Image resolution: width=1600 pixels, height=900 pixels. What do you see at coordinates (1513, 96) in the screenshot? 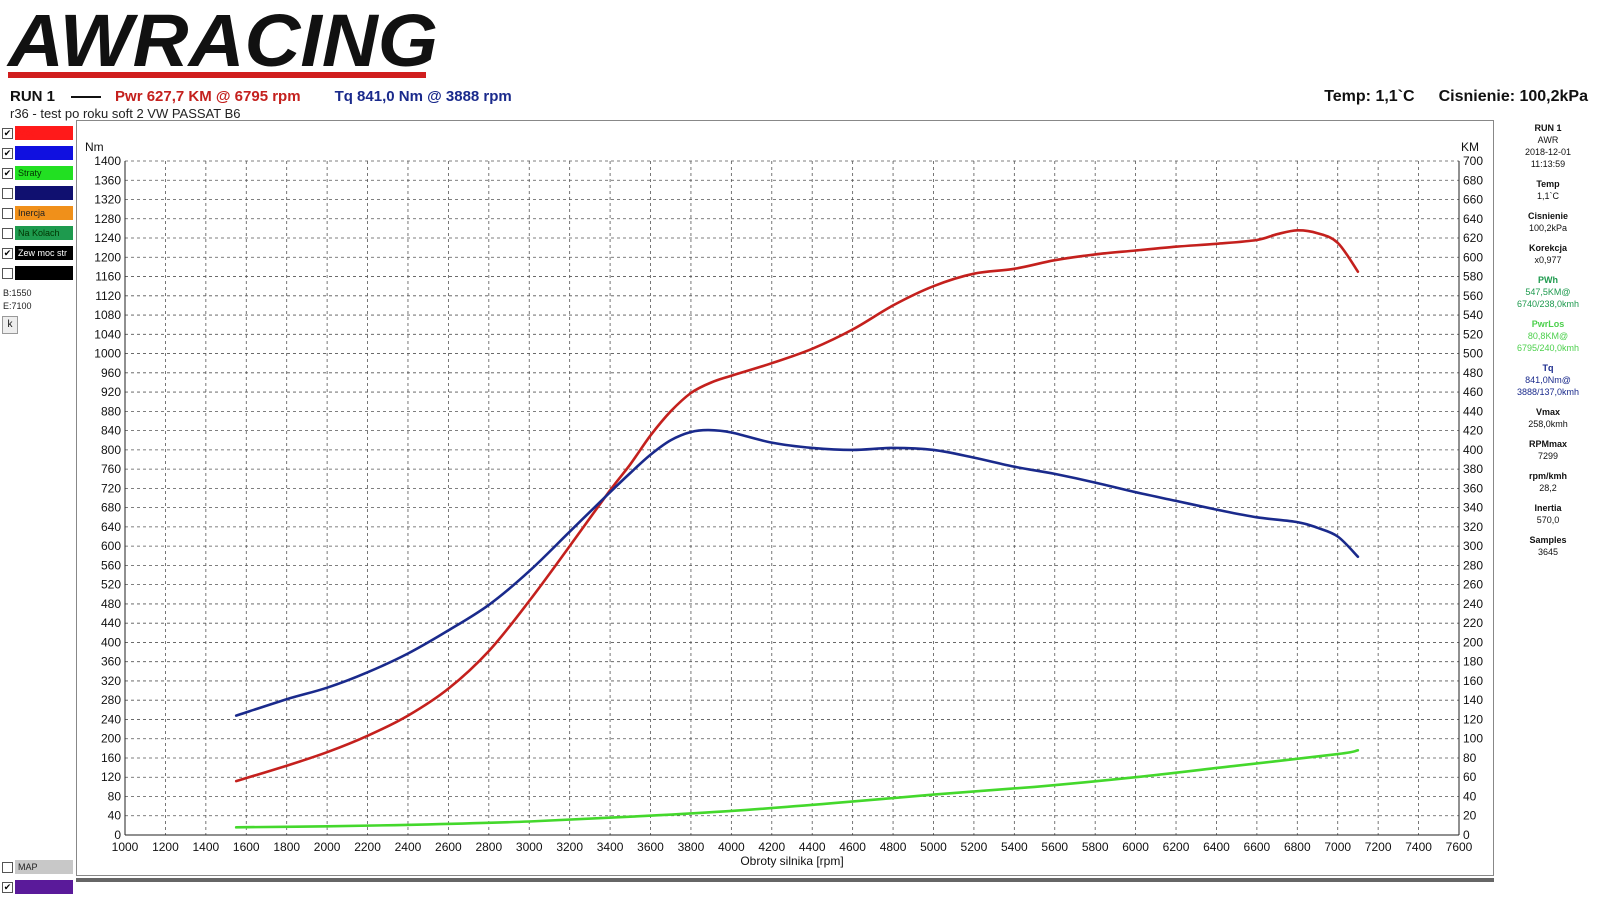
I see `pressure-readout: Cisnienie: 100,2kPa` at bounding box center [1513, 96].